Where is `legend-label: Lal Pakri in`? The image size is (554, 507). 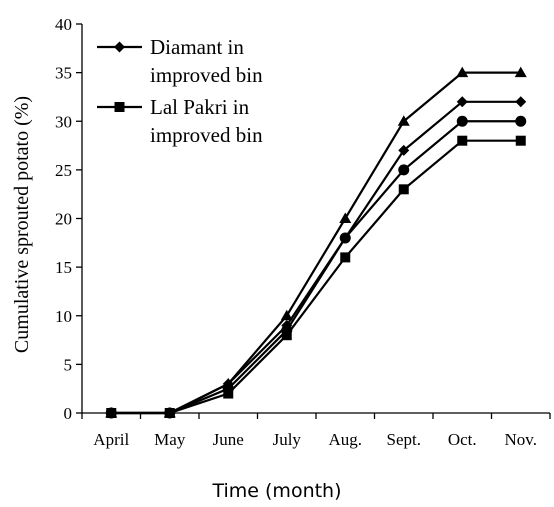 legend-label: Lal Pakri in is located at coordinates (200, 107).